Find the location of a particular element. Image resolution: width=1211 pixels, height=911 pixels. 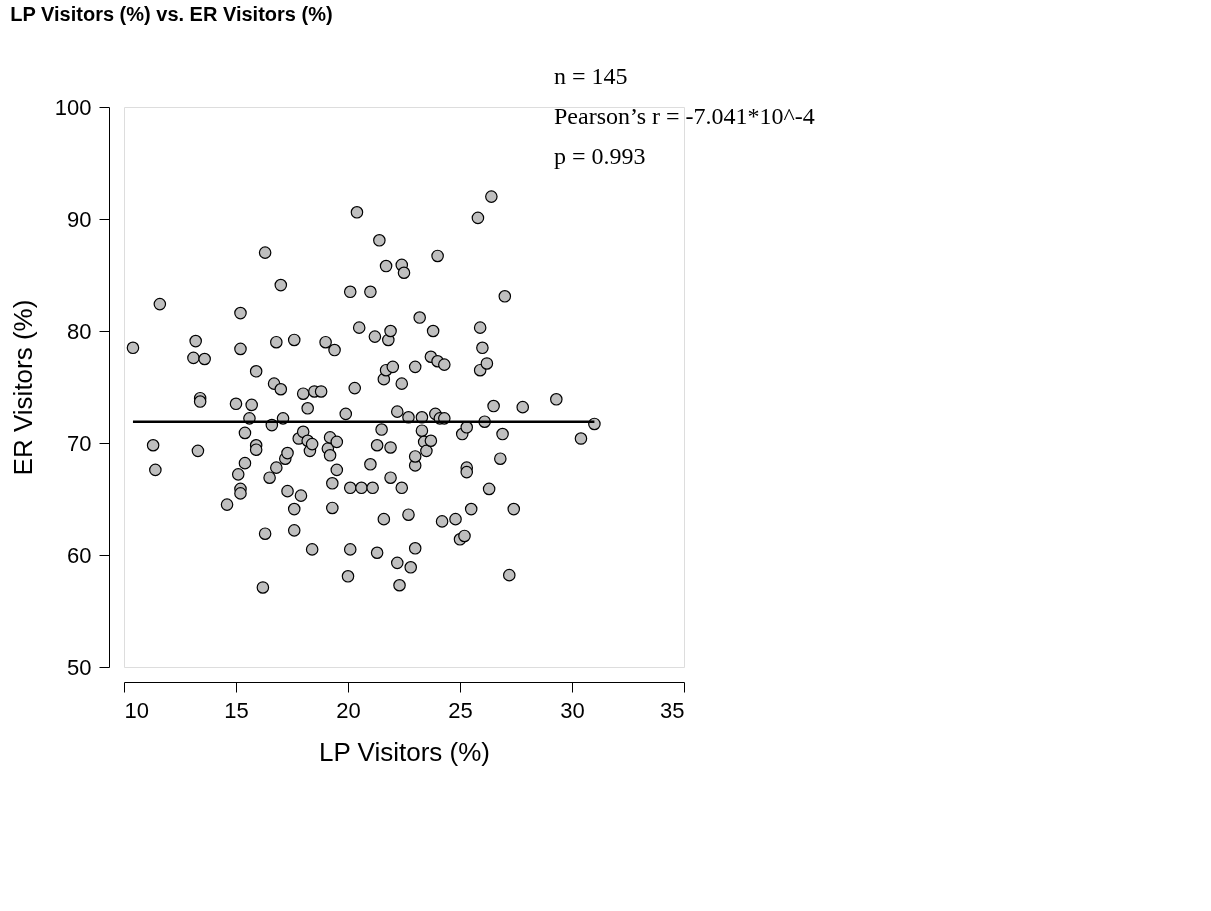

y-tick-label: 90 is located at coordinates (79, 219).